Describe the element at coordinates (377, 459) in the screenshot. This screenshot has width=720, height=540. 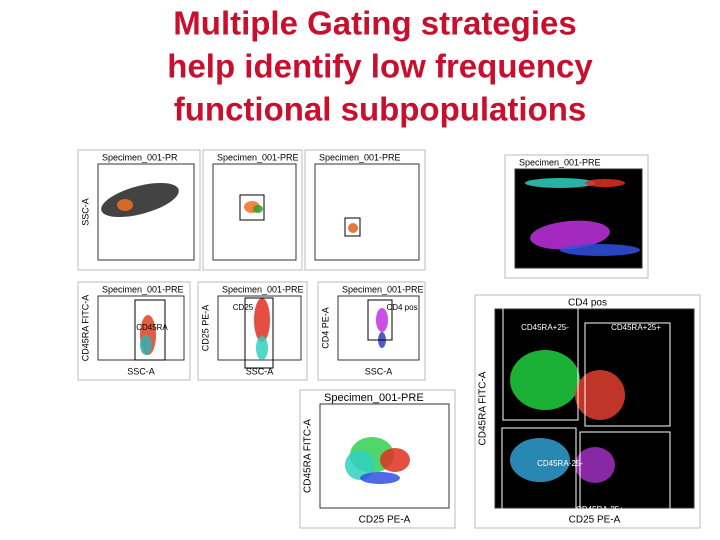
I see `flow-plot: Specimen_001-PRE CD25 PE-A CD45RA FITC-A` at that location.